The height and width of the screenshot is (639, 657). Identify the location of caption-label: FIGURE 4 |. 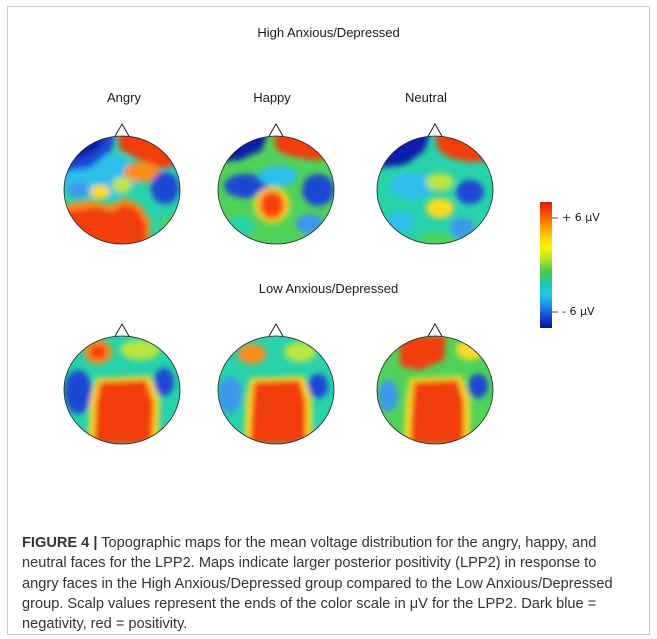
(60, 543).